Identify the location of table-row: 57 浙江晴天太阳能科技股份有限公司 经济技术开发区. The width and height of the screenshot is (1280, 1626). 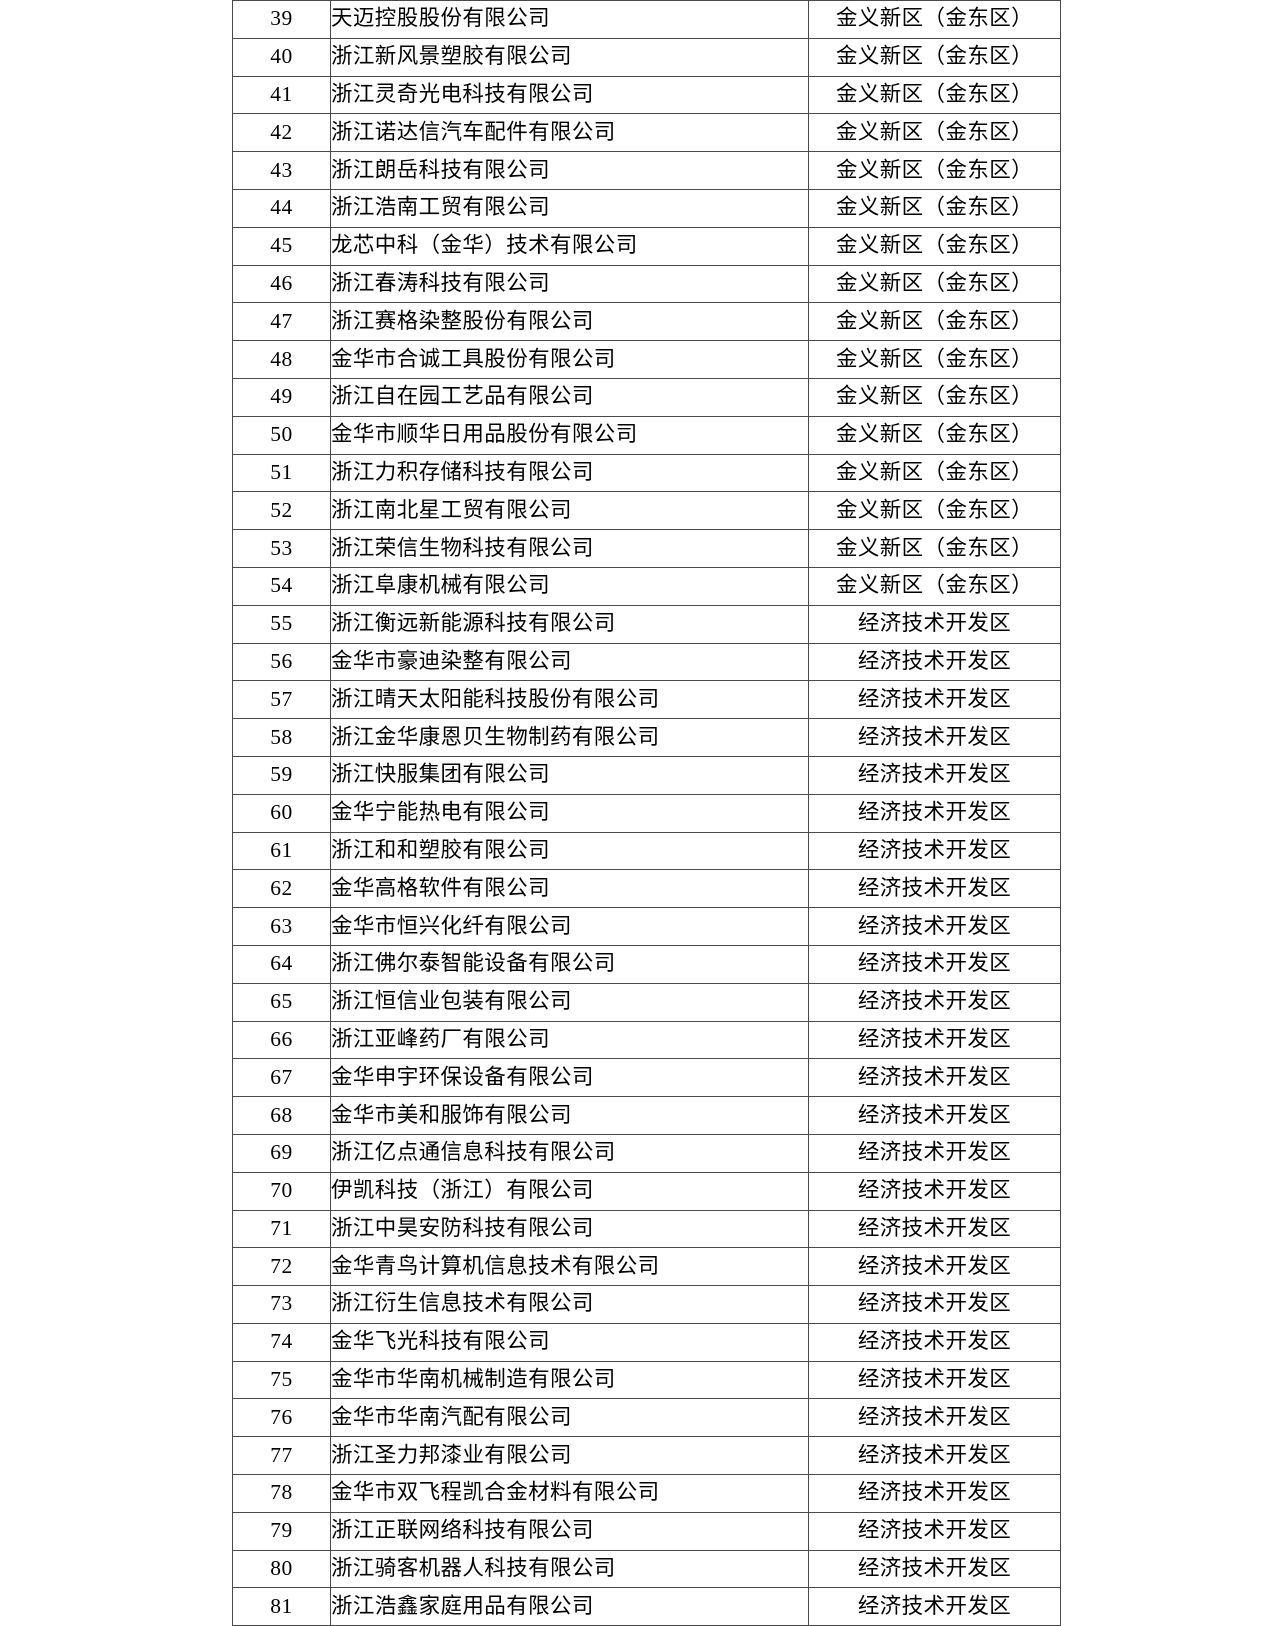
(646, 700).